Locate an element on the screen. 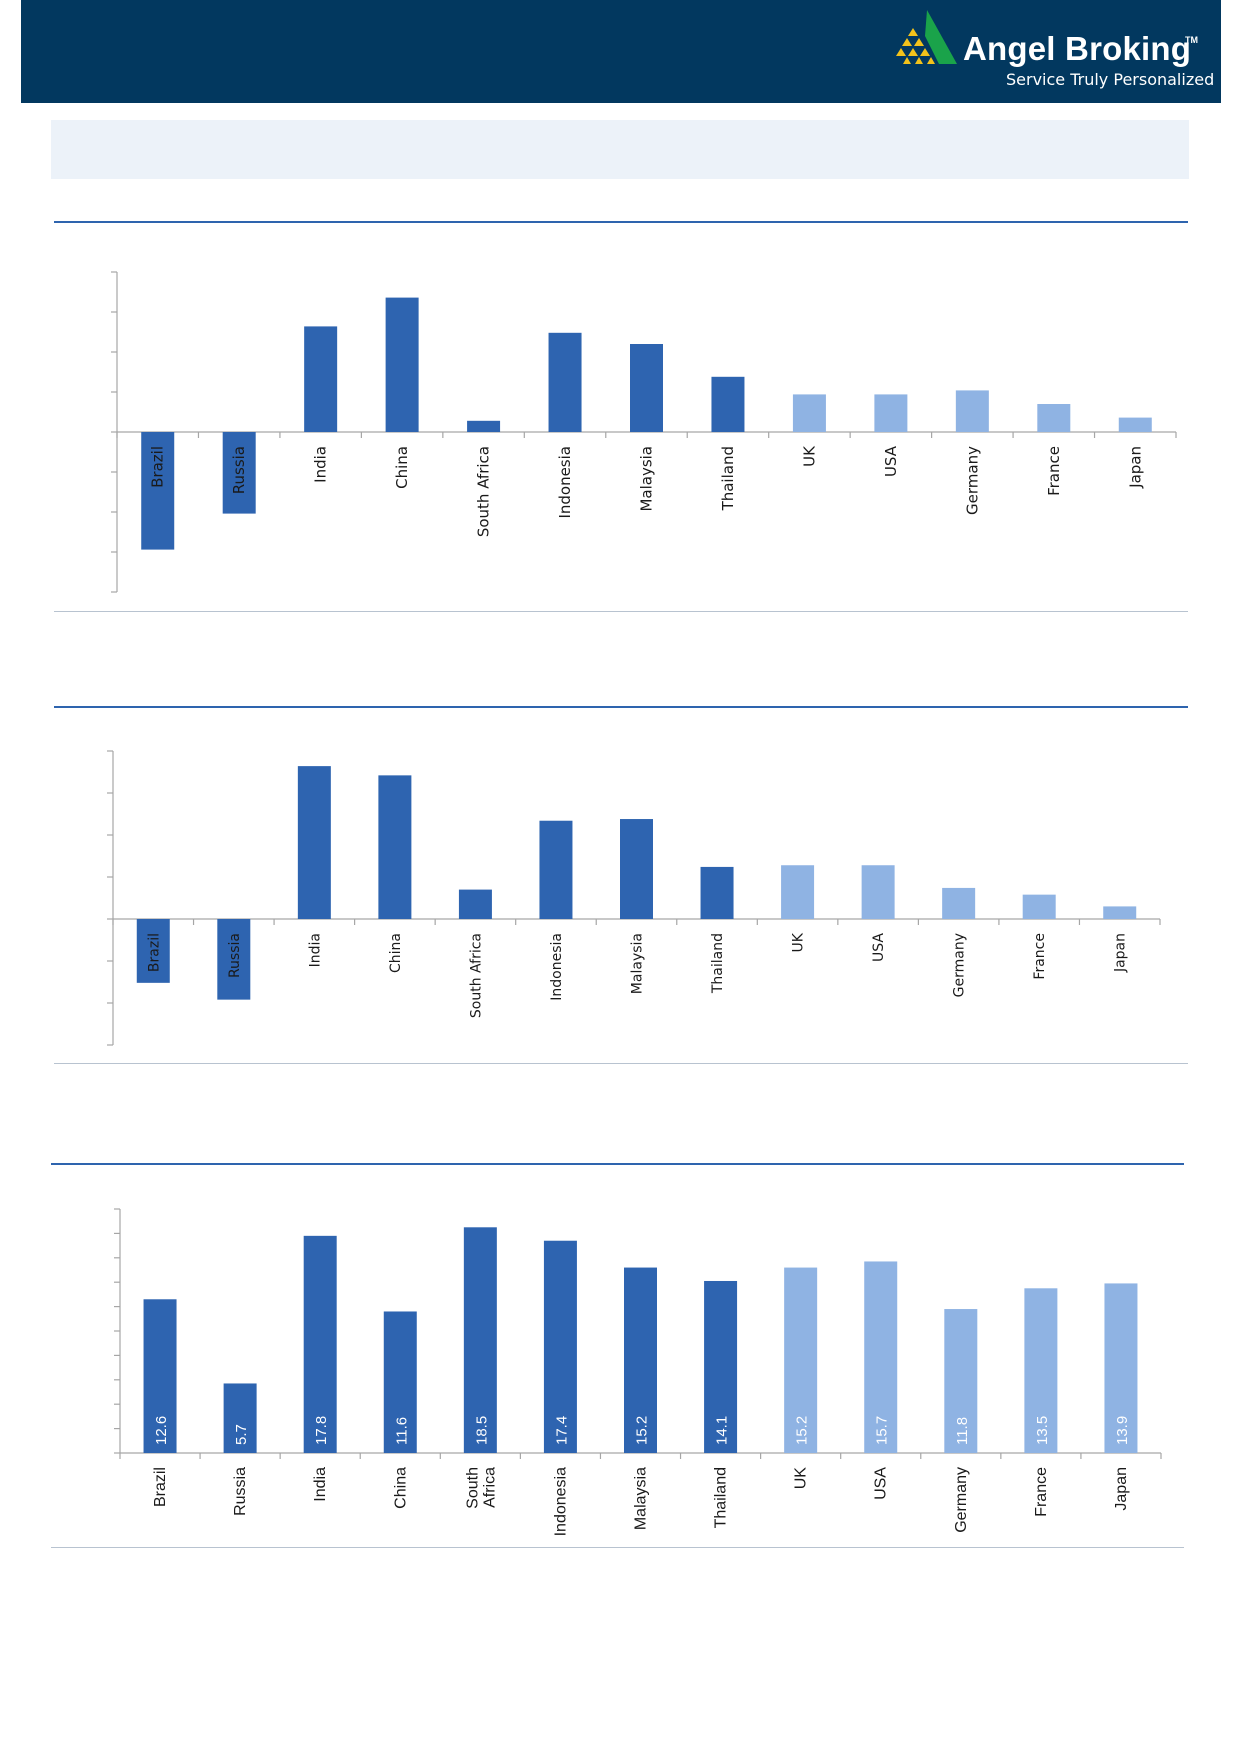 This screenshot has height=1754, width=1240. data-label: 17.8 is located at coordinates (321, 1430).